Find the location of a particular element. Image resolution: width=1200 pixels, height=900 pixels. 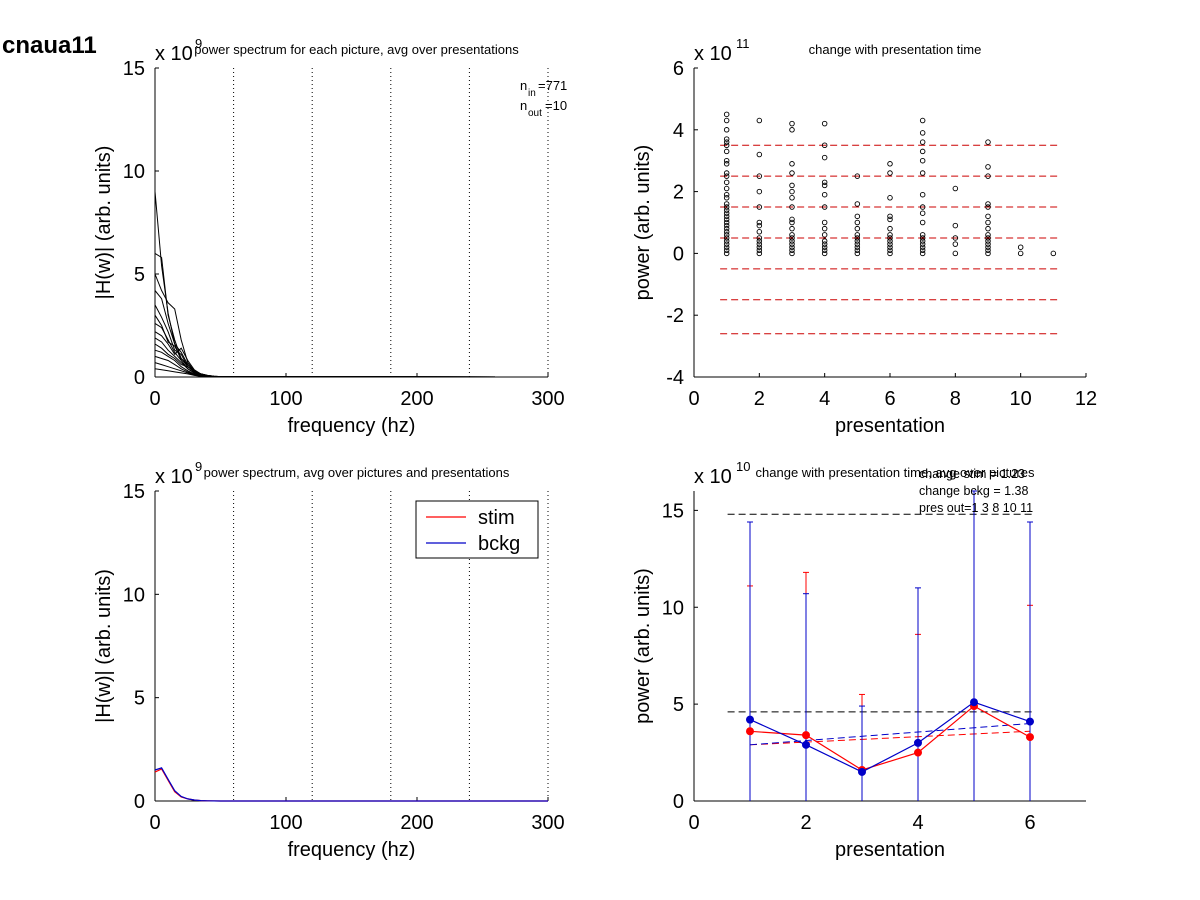

series-line-bckg is located at coordinates (351, 784).